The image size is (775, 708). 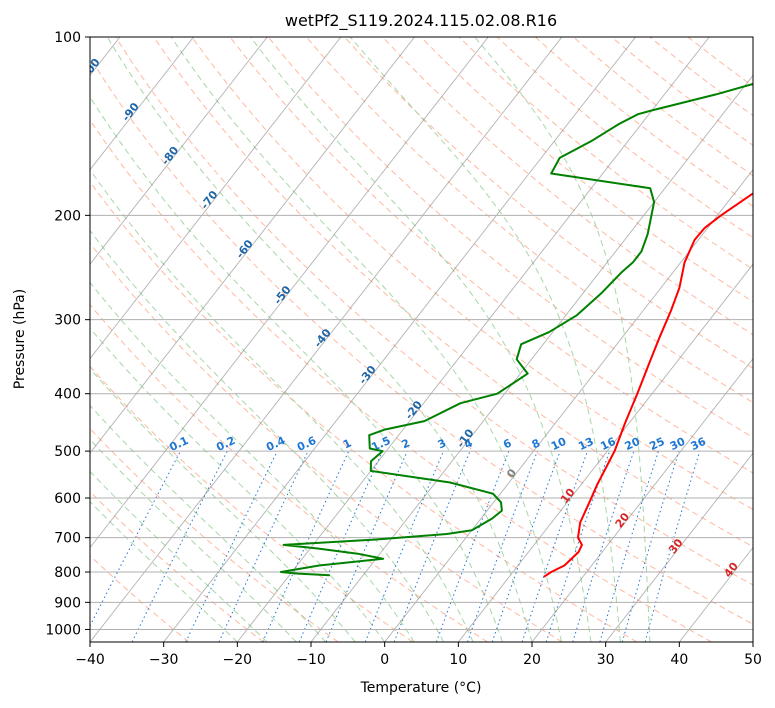 What do you see at coordinates (130, 112) in the screenshot?
I see `isotherm-label: -90` at bounding box center [130, 112].